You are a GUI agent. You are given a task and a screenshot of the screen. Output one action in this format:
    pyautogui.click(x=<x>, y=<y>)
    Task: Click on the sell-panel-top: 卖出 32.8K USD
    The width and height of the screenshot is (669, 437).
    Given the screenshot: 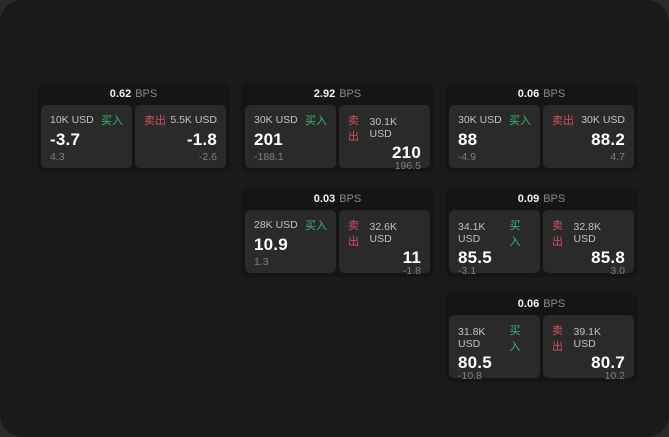 What is the action you would take?
    pyautogui.click(x=588, y=233)
    